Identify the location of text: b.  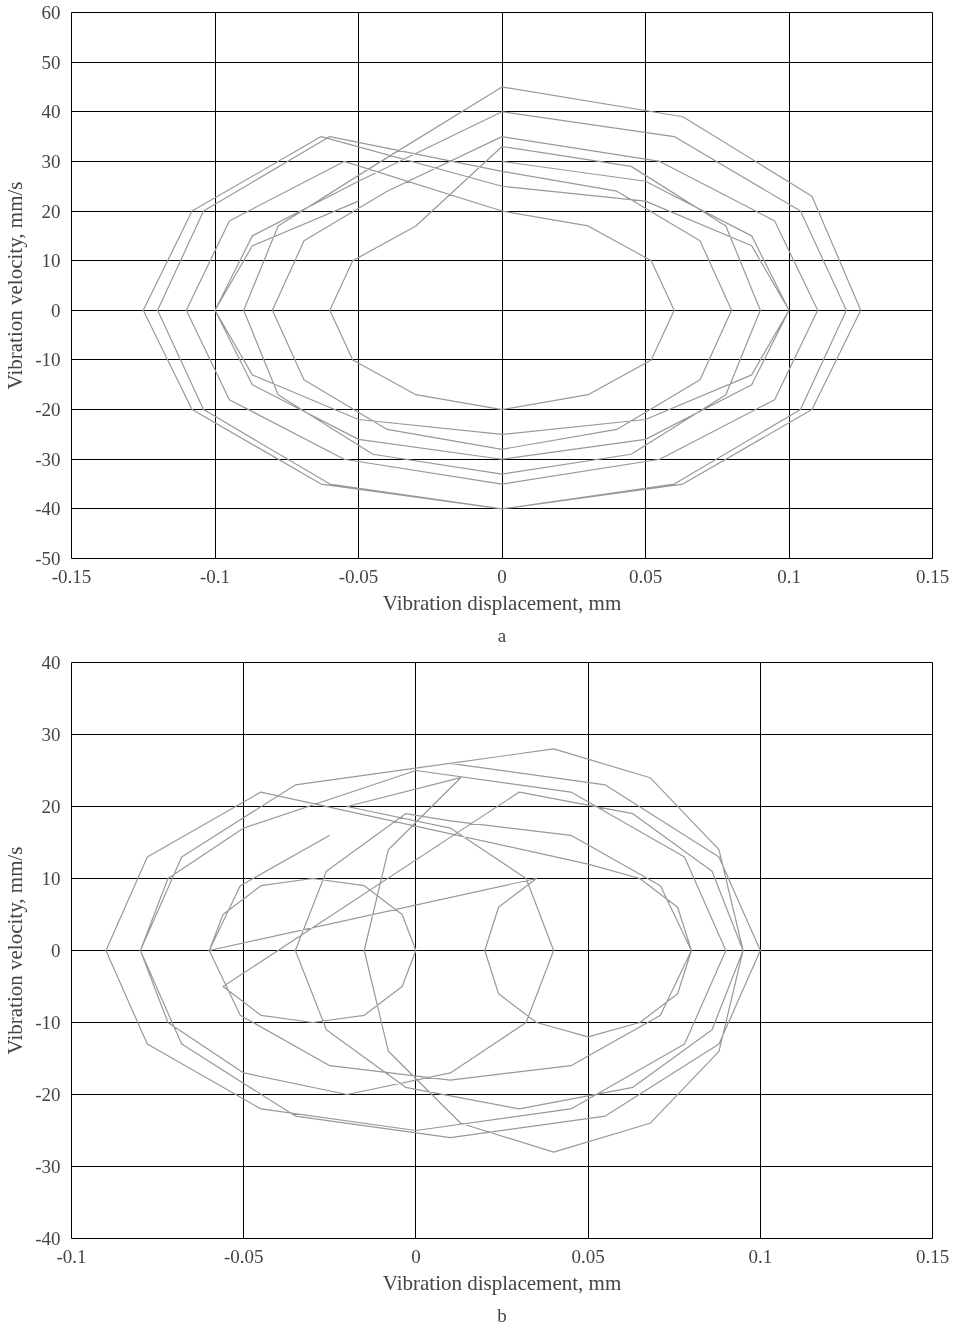
(502, 1315).